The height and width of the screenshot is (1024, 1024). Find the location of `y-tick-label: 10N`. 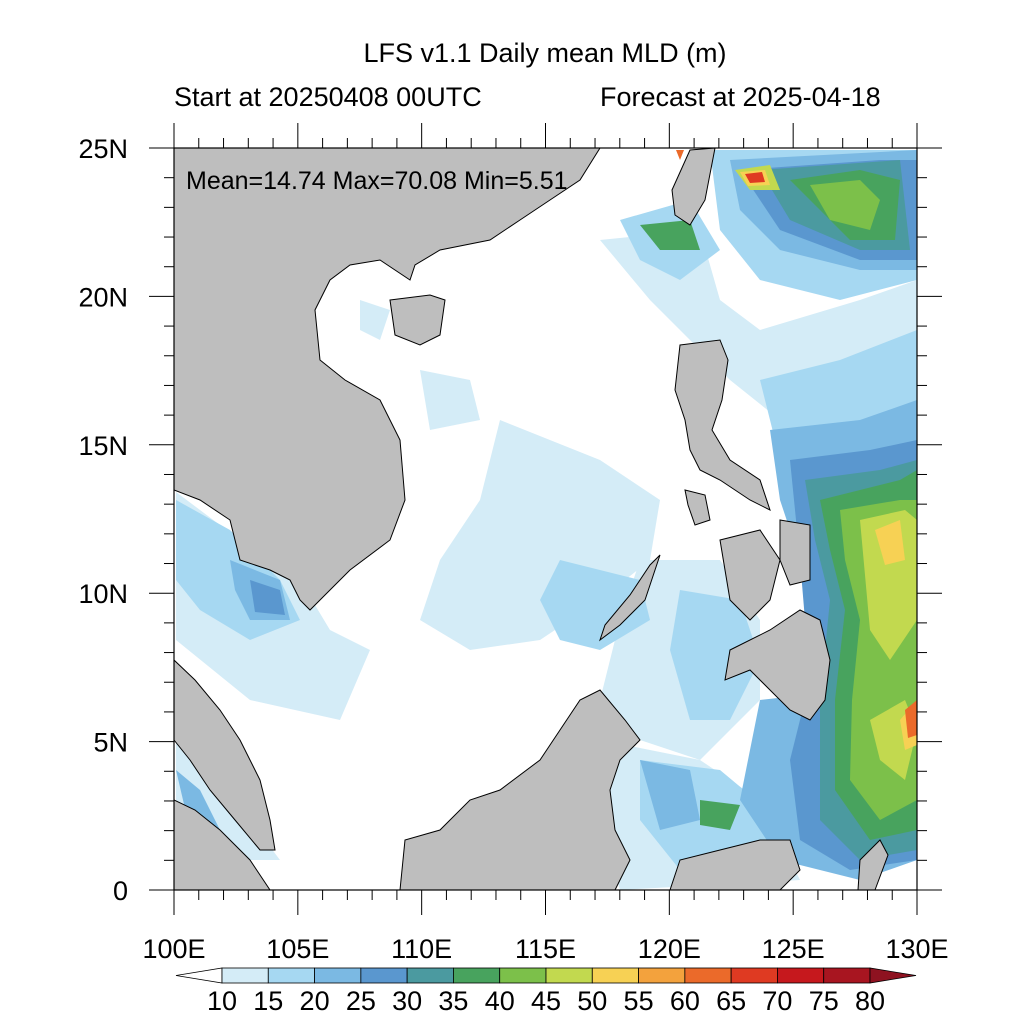

y-tick-label: 10N is located at coordinates (103, 594).